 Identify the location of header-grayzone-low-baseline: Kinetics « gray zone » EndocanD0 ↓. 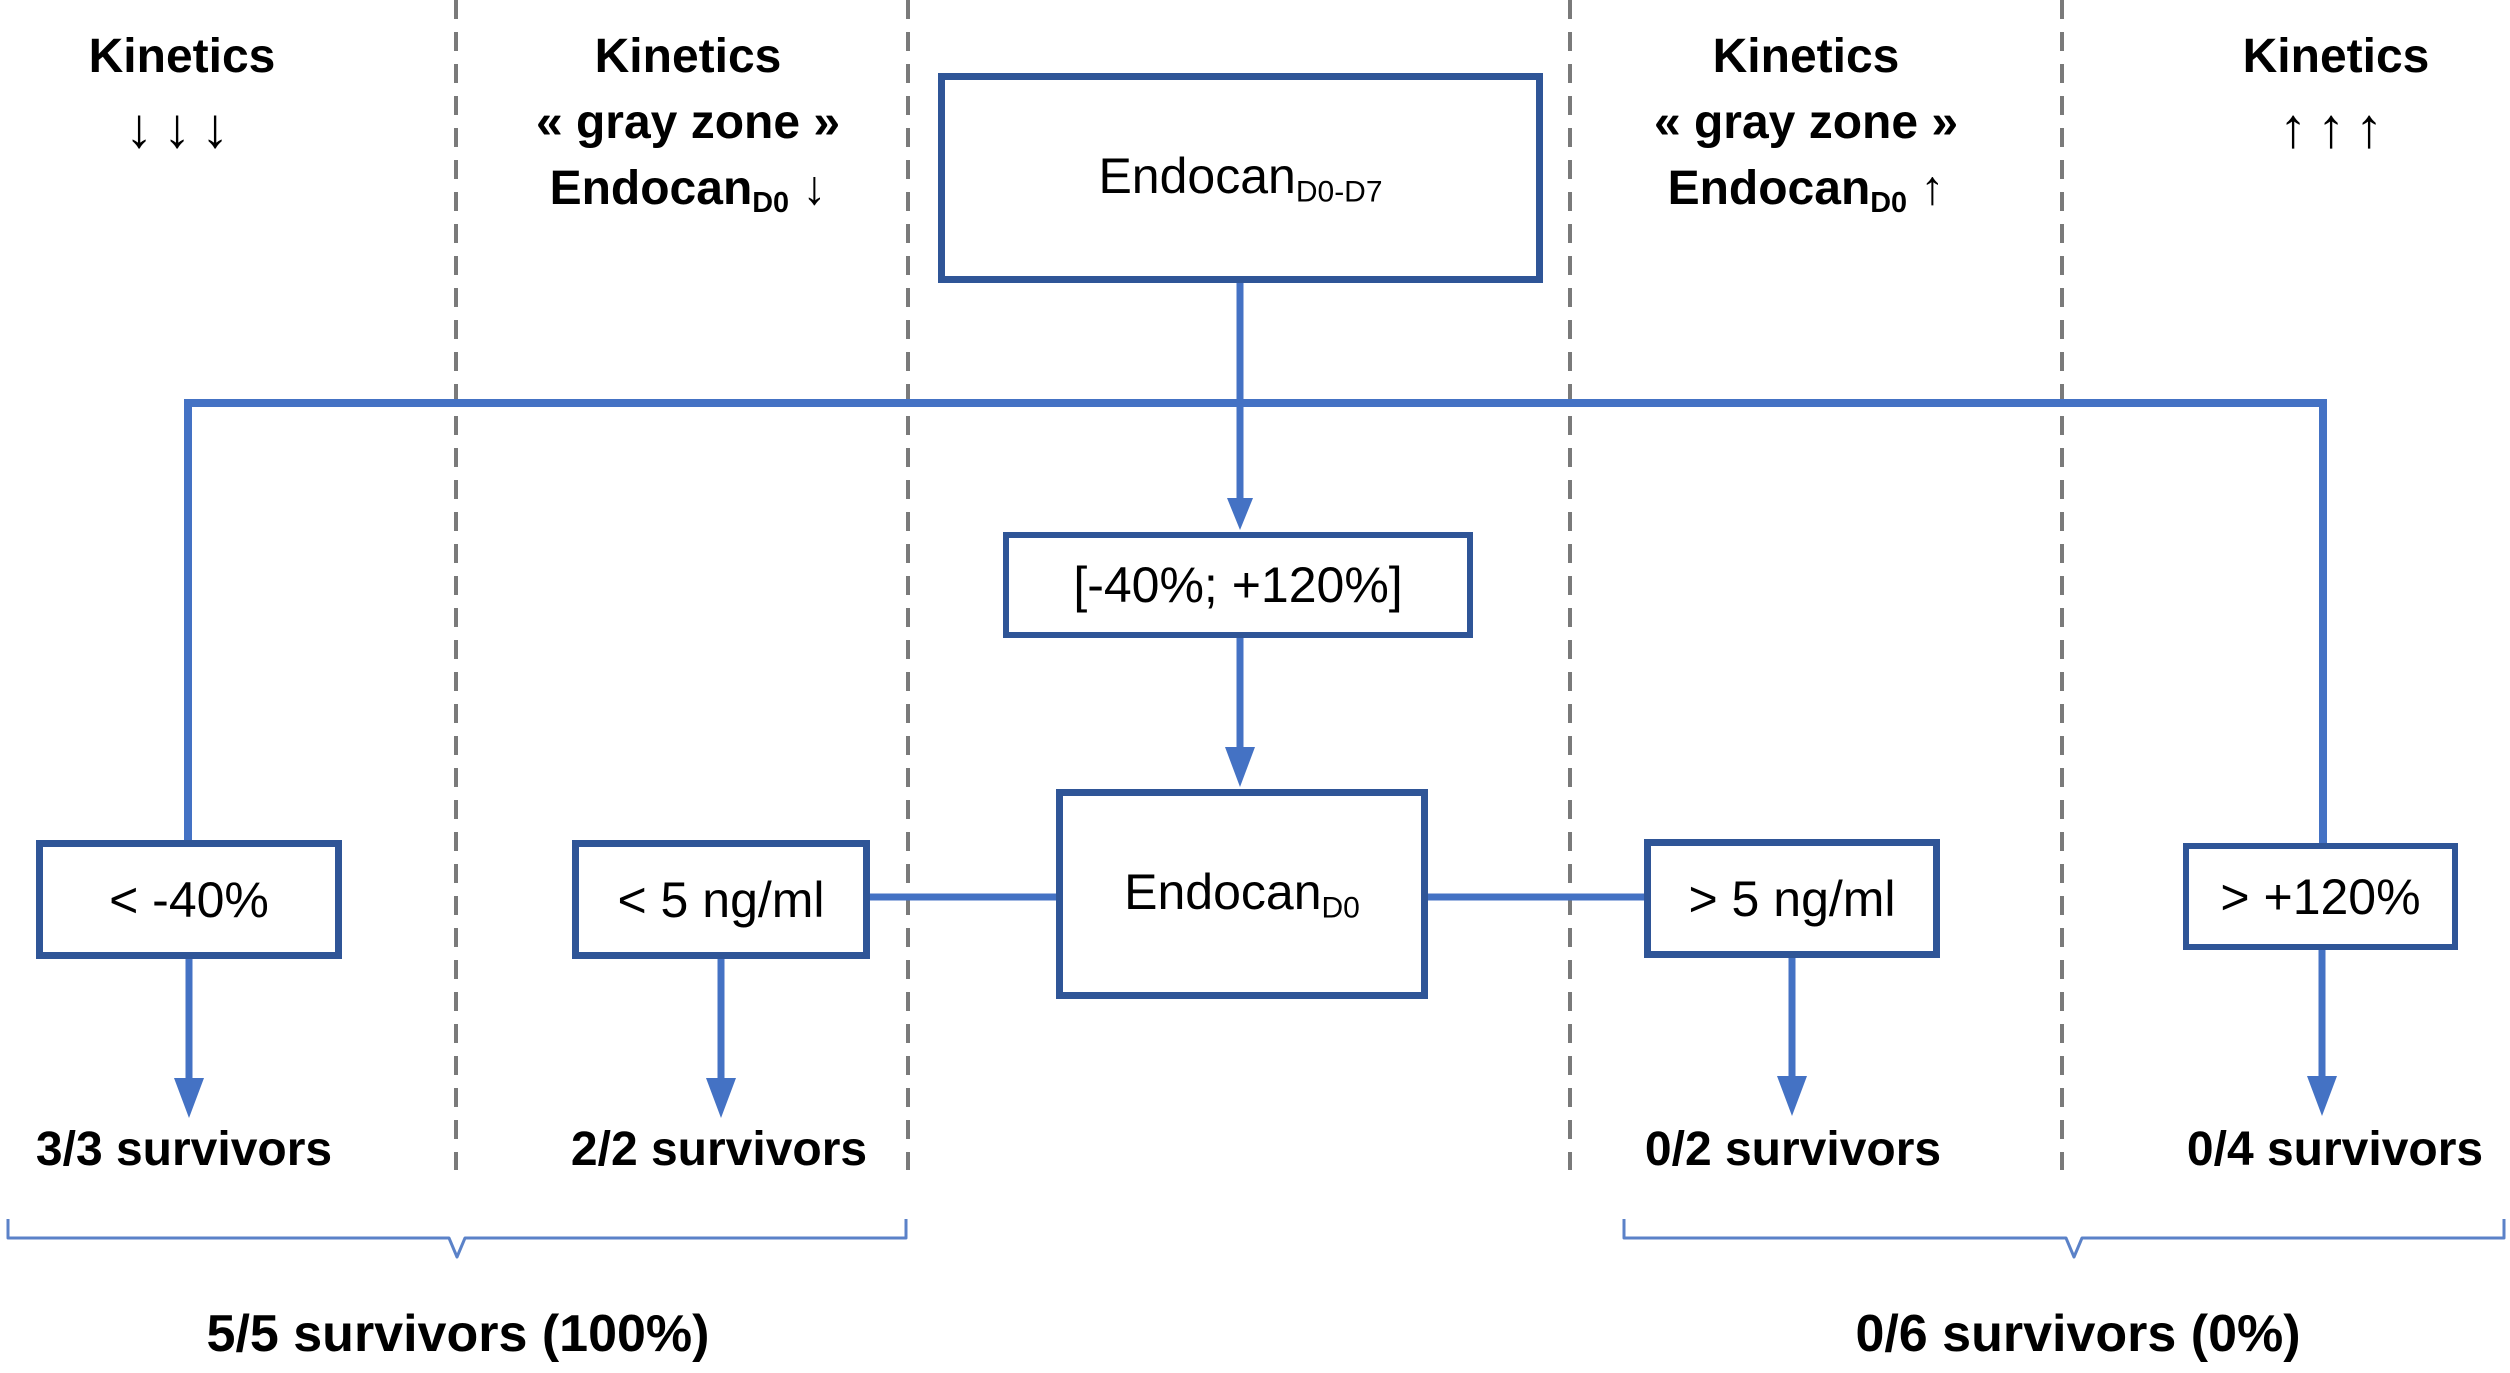
(688, 130).